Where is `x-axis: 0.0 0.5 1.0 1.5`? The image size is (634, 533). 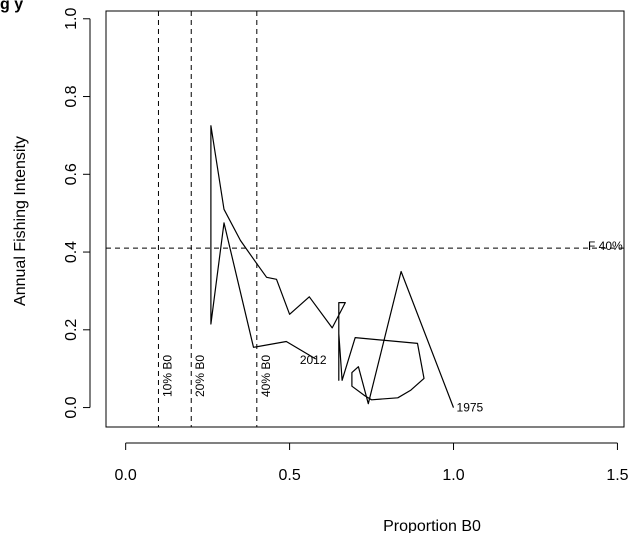 x-axis: 0.0 0.5 1.0 1.5 is located at coordinates (372, 463).